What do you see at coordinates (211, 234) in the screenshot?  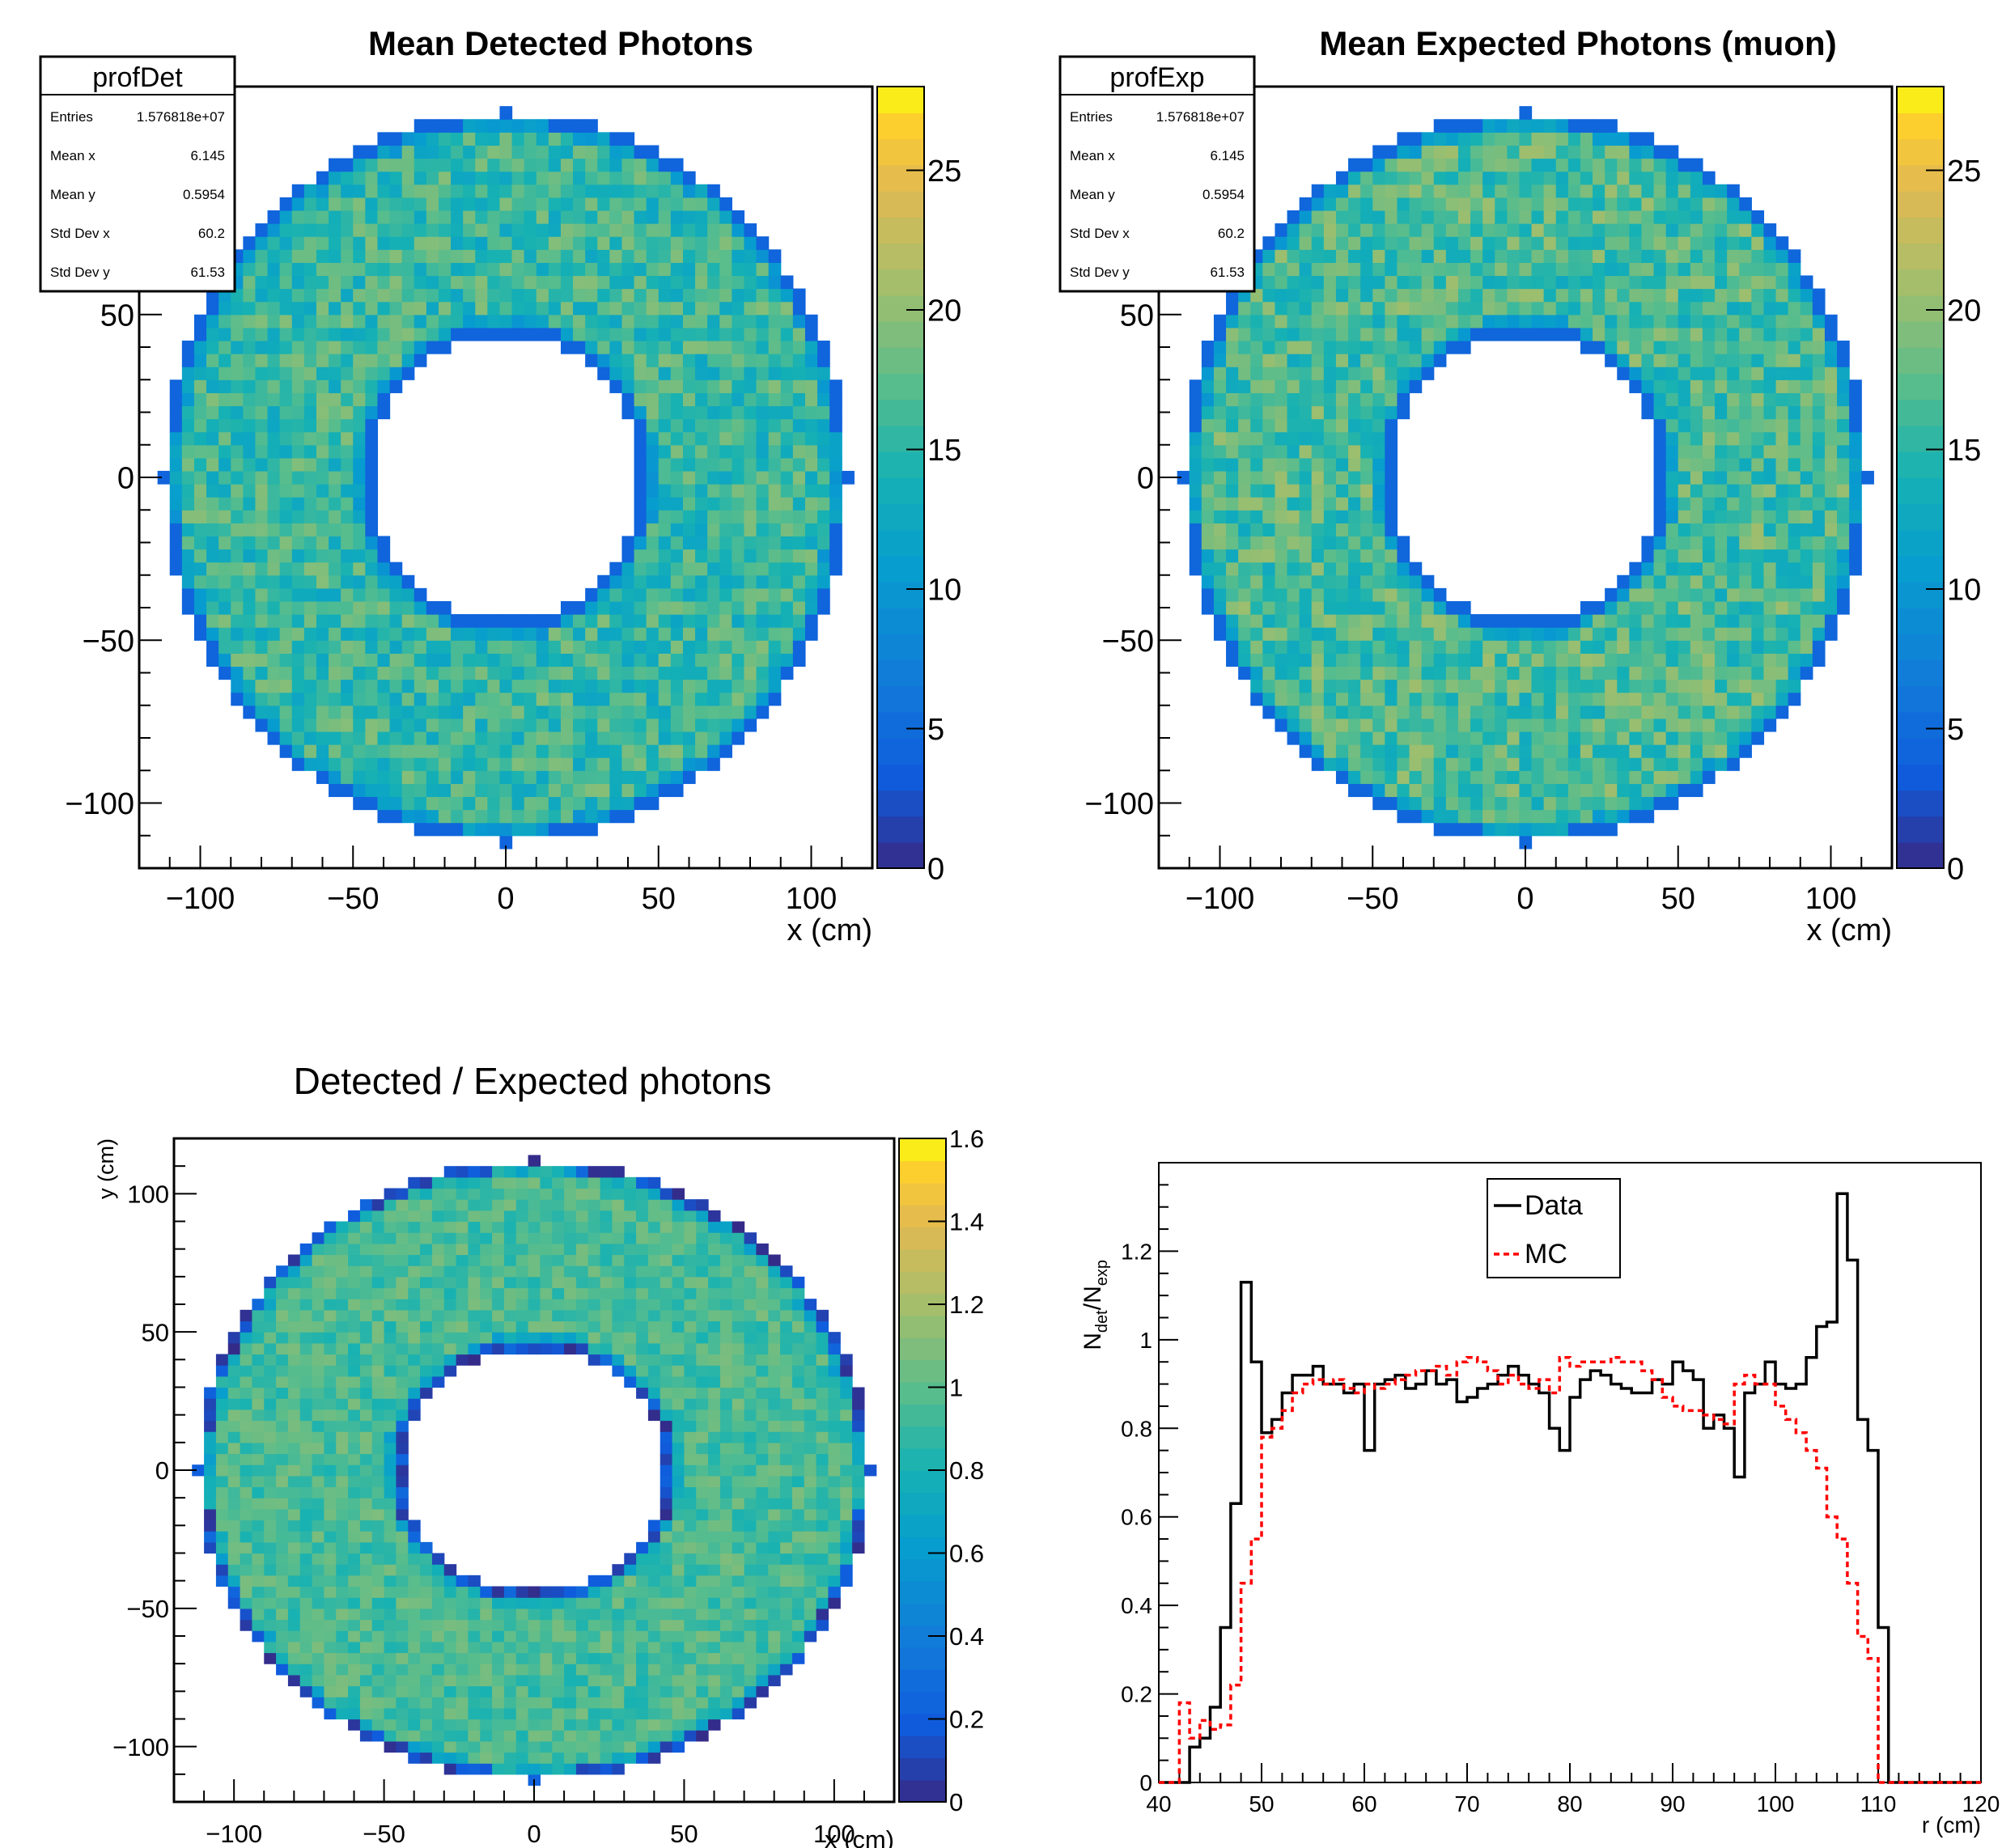 I see `stats-value: 60.2` at bounding box center [211, 234].